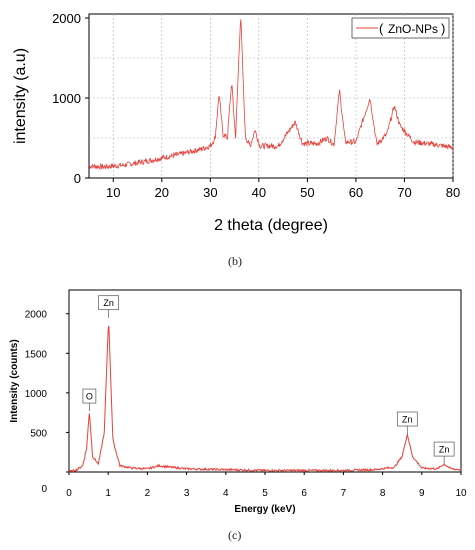  I want to click on x-tick-label: 60, so click(356, 192).